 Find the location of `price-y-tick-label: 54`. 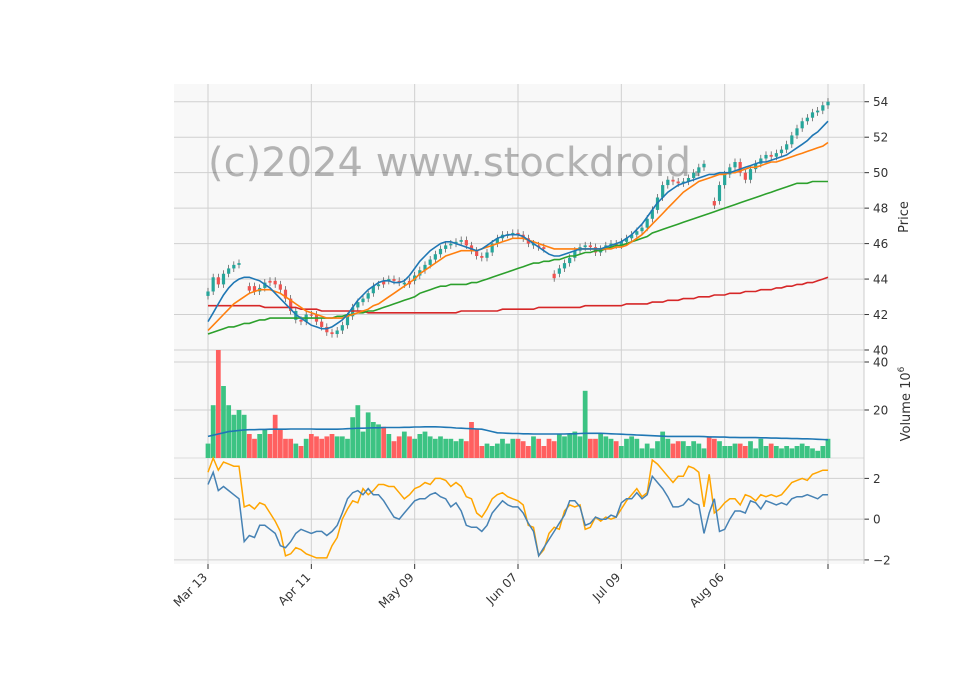

price-y-tick-label: 54 is located at coordinates (880, 102).